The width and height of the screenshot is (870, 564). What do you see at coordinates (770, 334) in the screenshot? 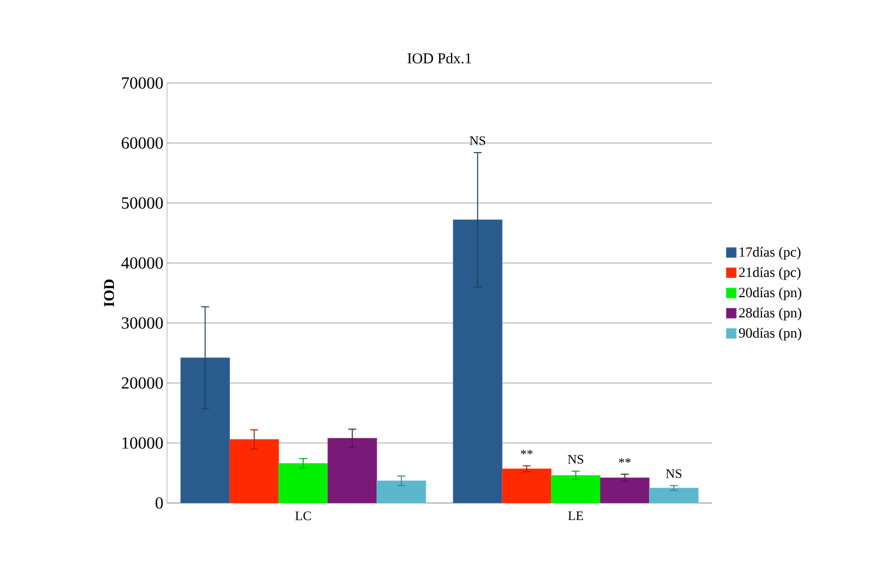
I see `legend-label: 90días (pn)` at bounding box center [770, 334].